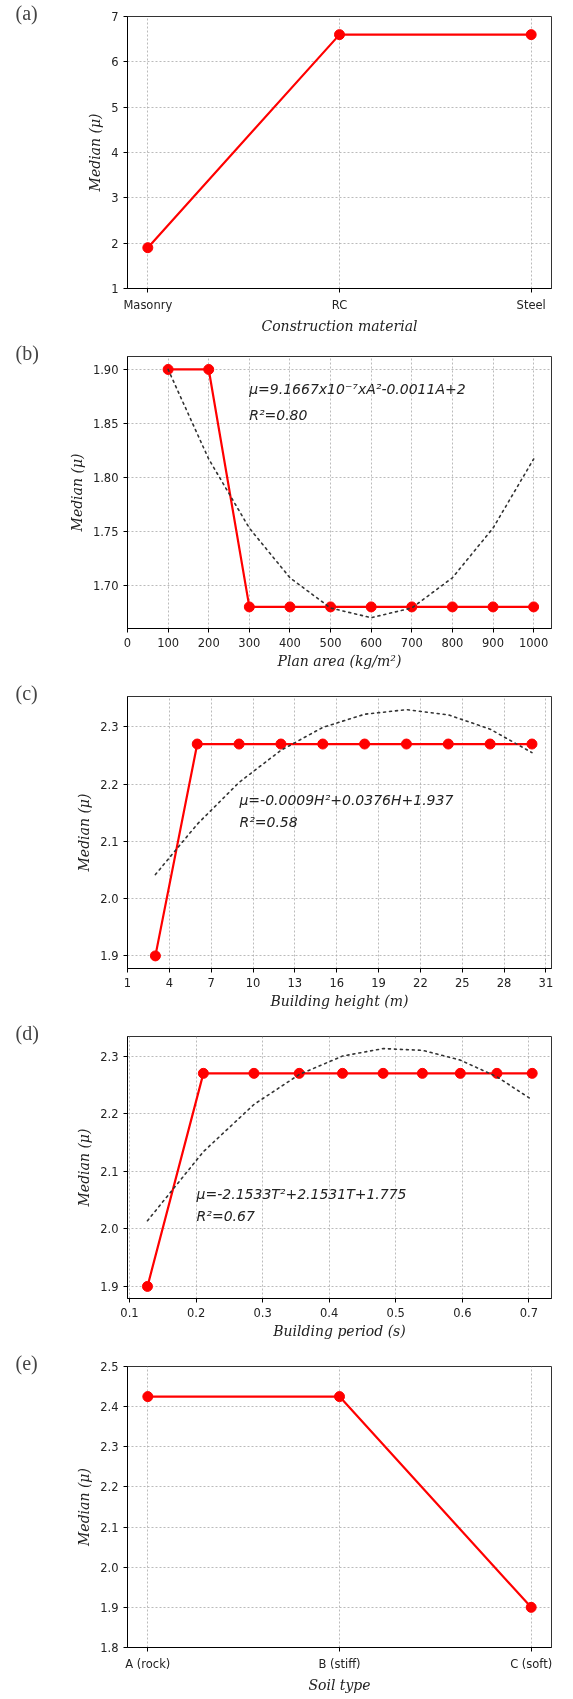 This screenshot has width=573, height=1699. What do you see at coordinates (105, 531) in the screenshot?
I see `y-tick-label: 1.75` at bounding box center [105, 531].